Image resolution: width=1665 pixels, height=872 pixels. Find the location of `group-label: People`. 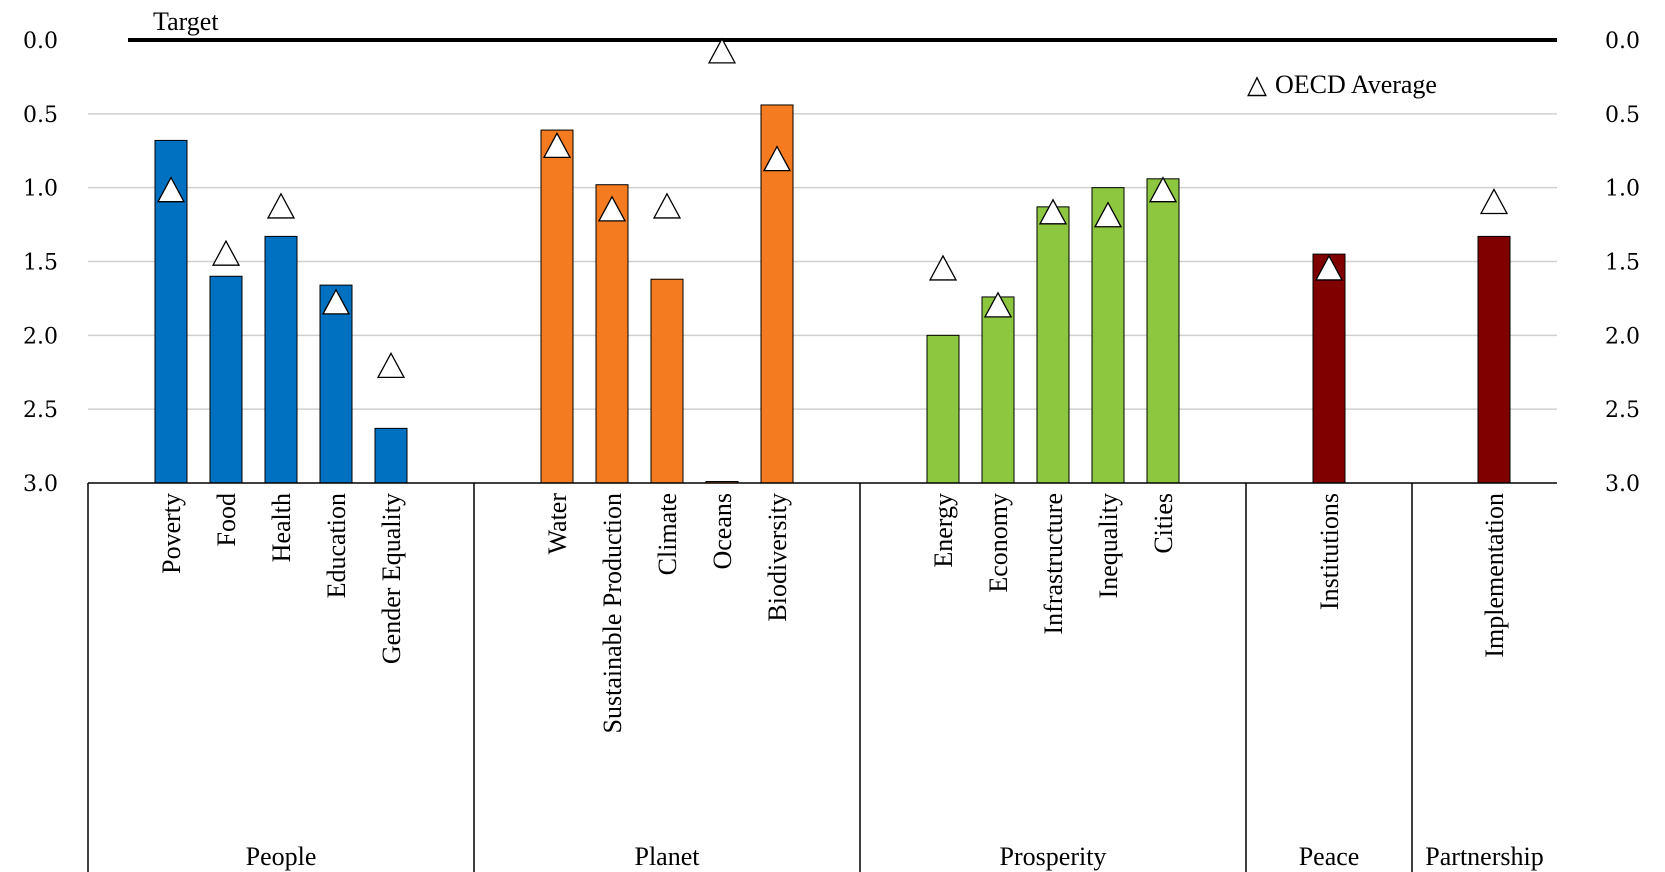

group-label: People is located at coordinates (281, 856).